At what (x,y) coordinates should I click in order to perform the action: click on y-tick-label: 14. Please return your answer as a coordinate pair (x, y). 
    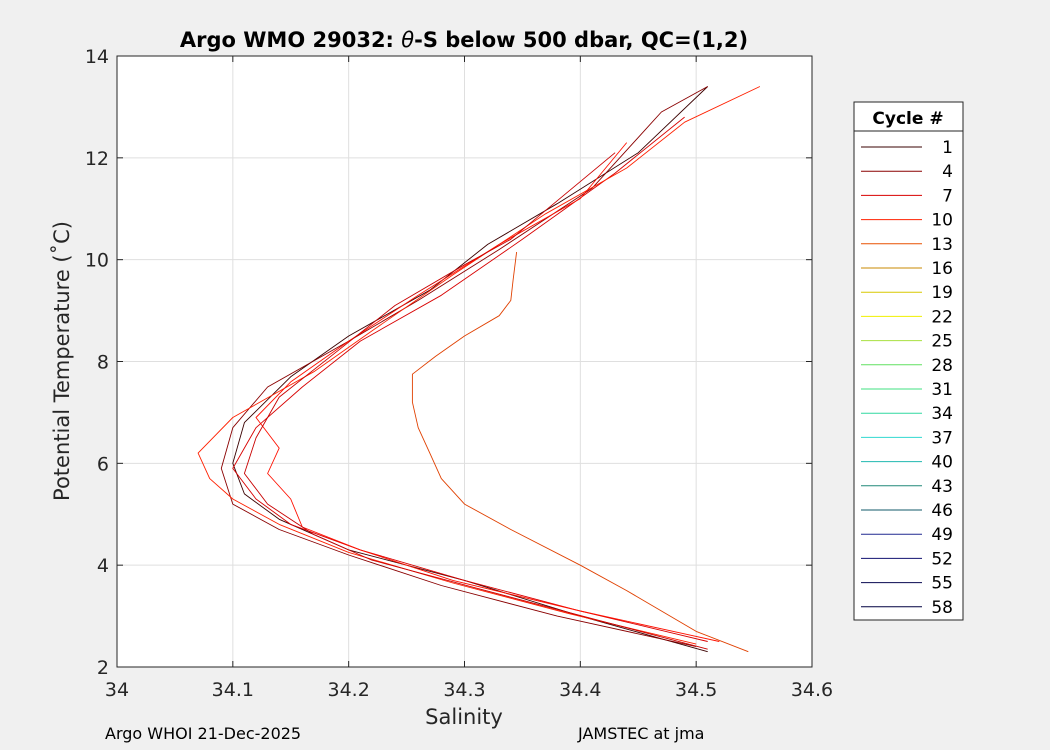
    Looking at the image, I should click on (97, 57).